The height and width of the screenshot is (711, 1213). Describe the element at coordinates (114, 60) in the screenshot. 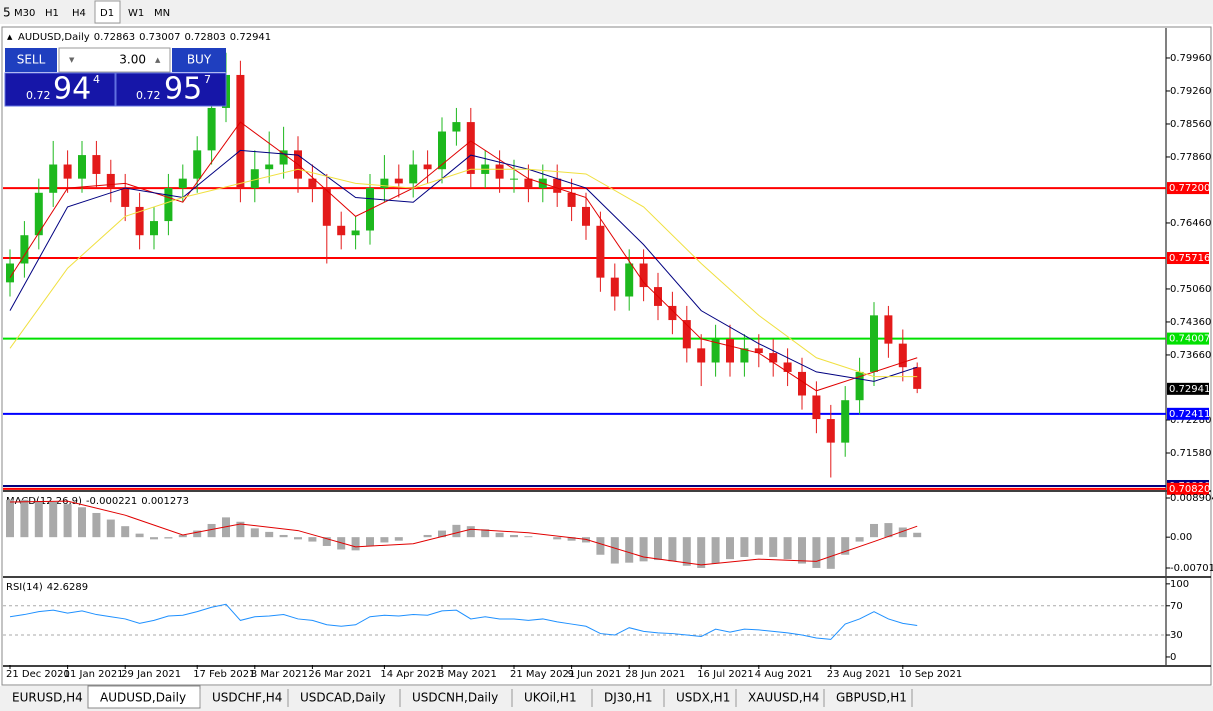

I see `volume-input` at that location.